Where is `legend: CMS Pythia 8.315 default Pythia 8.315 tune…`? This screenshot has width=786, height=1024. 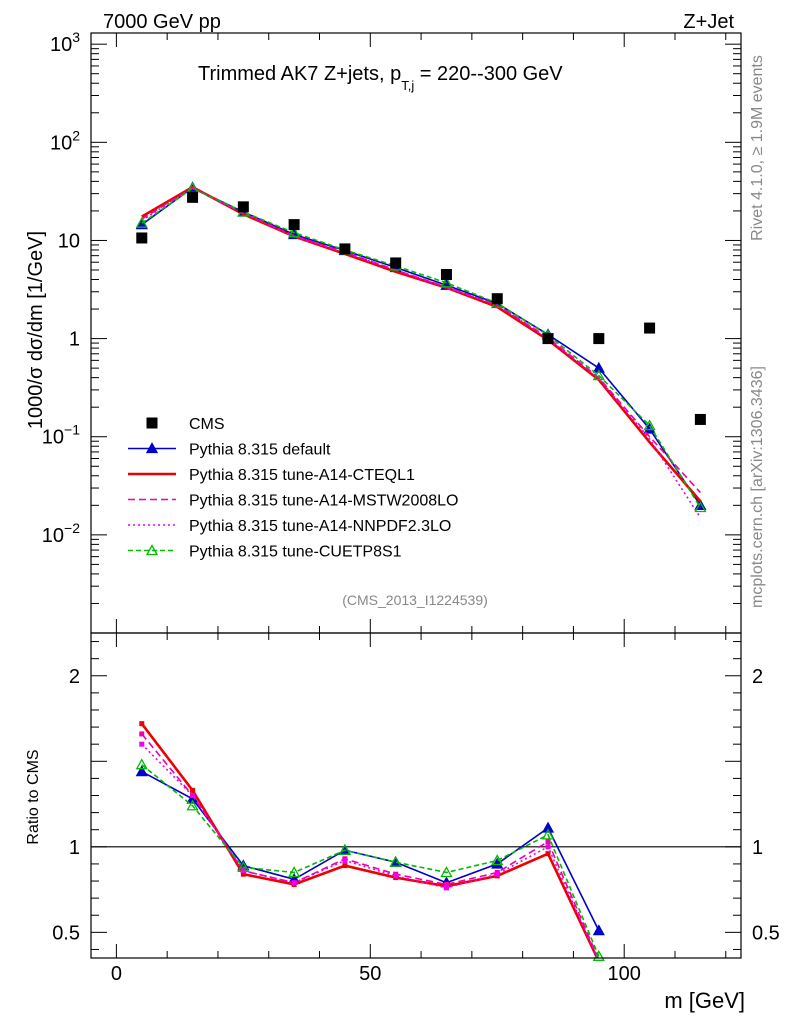 legend: CMS Pythia 8.315 default Pythia 8.315 tune… is located at coordinates (293, 488).